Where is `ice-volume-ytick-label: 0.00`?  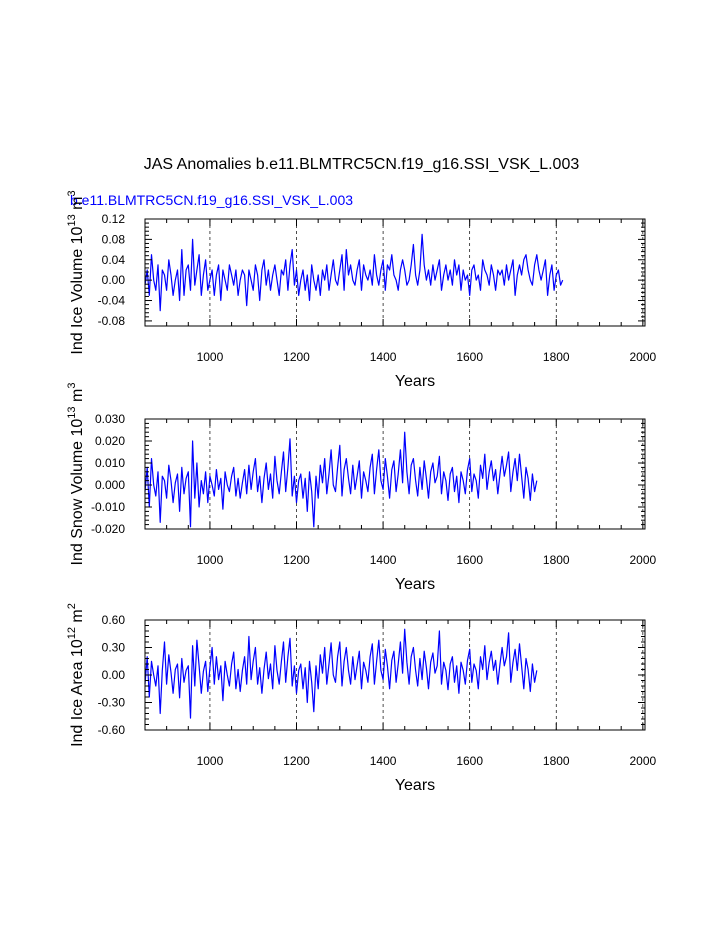 ice-volume-ytick-label: 0.00 is located at coordinates (114, 280).